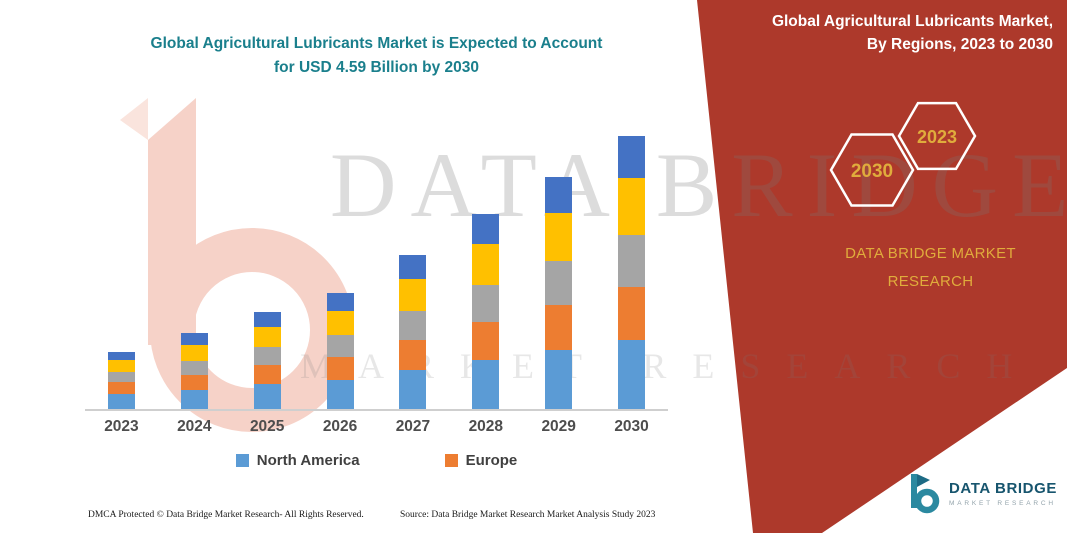  Describe the element at coordinates (930, 281) in the screenshot. I see `side-panel-brand-line2: RESEARCH` at that location.